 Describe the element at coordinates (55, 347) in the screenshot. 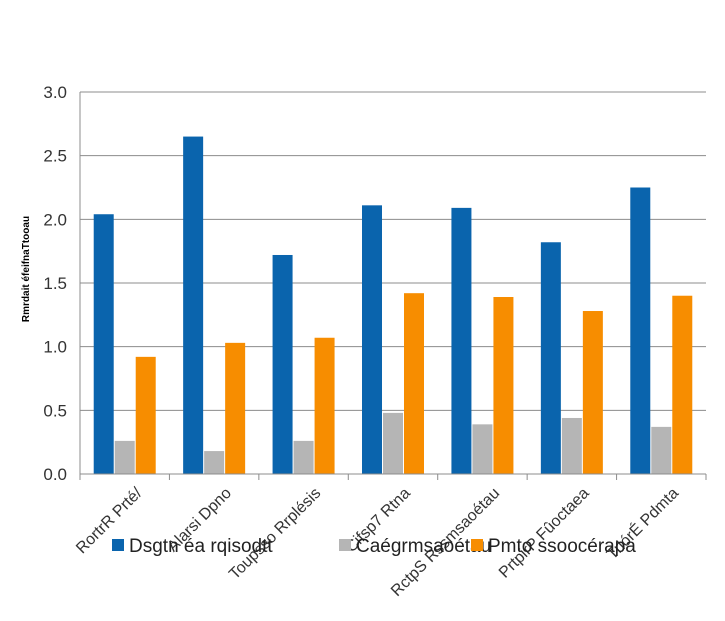

I see `y-tick-label: 1.0` at that location.